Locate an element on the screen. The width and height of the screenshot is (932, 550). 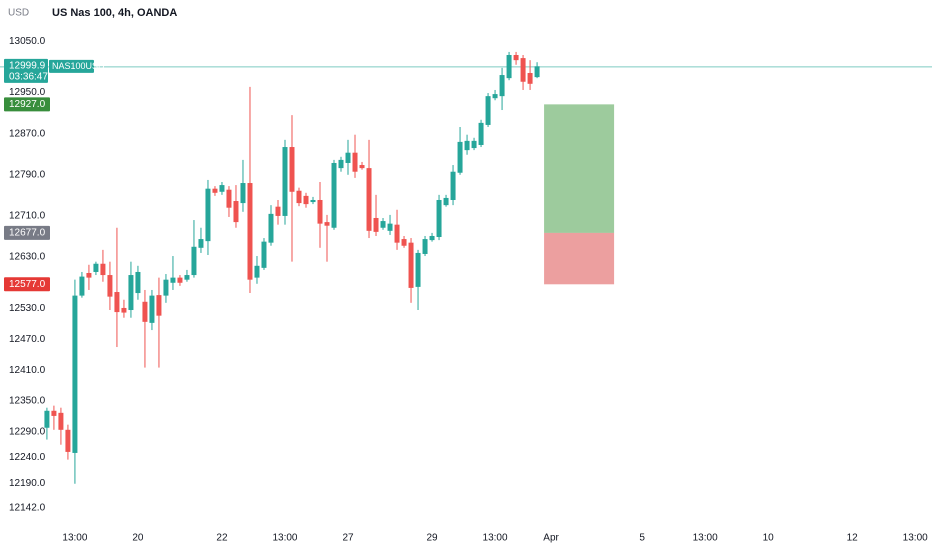
entry-tag-label: 12677.0 is located at coordinates (27, 233).